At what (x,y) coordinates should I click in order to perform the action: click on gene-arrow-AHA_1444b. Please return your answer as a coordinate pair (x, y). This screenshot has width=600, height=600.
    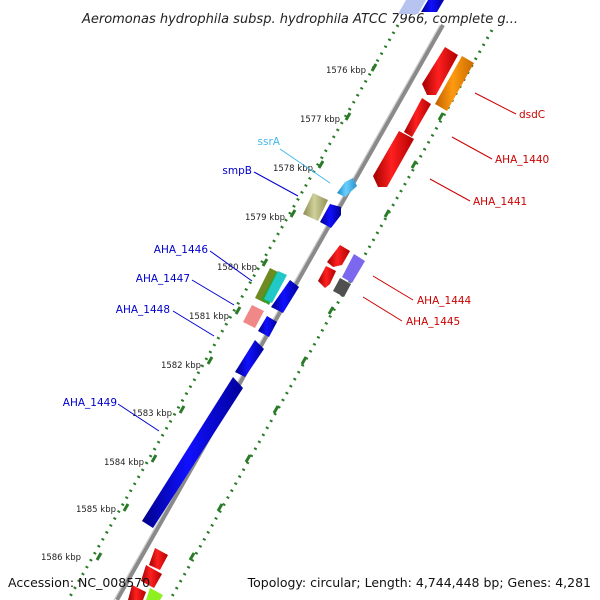
    Looking at the image, I should click on (327, 277).